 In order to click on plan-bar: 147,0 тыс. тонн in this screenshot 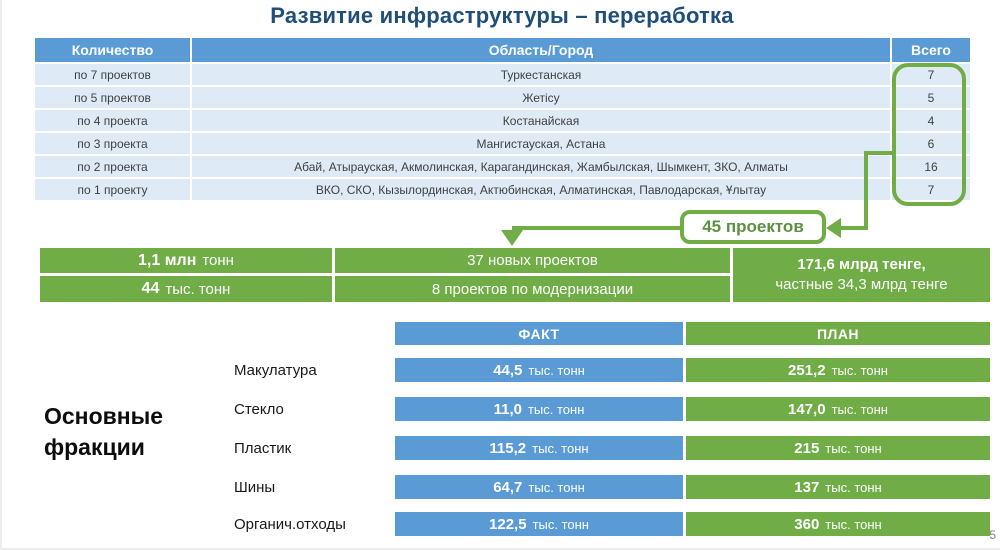, I will do `click(838, 409)`.